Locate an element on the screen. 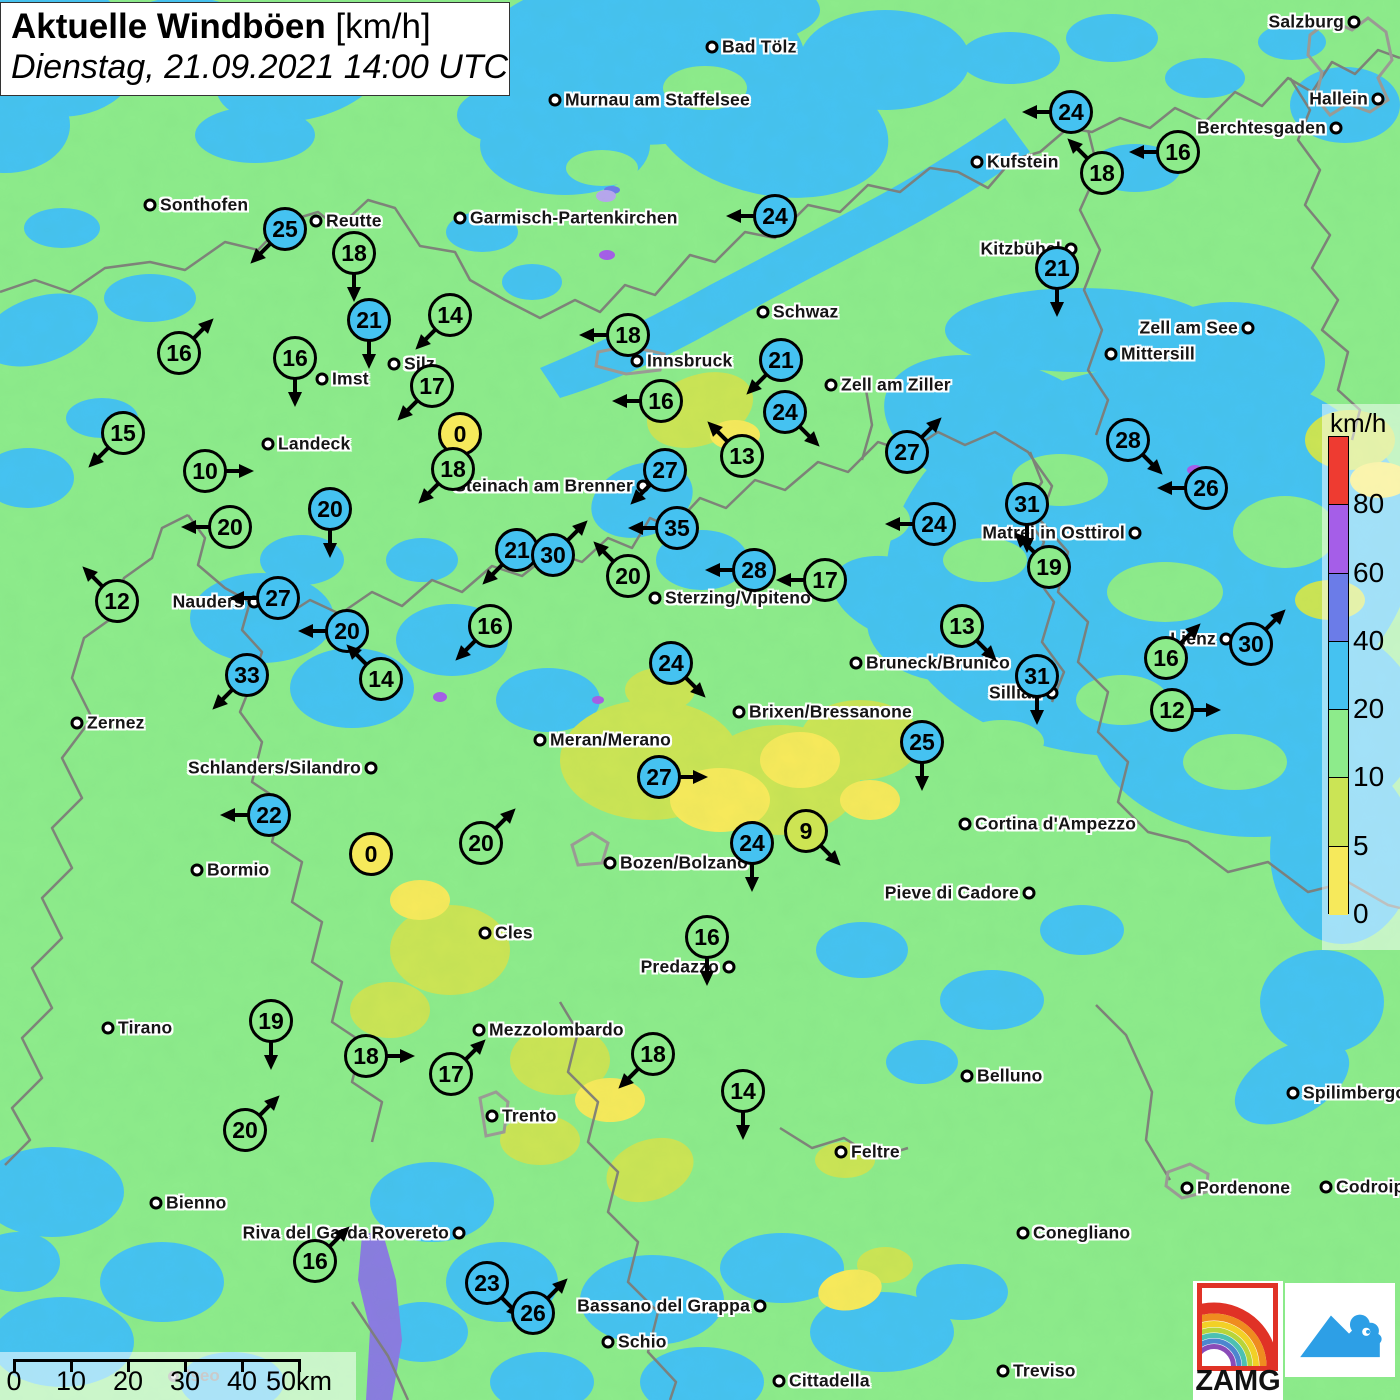 The image size is (1400, 1400). city-label: Schlanders/Silandro is located at coordinates (274, 767).